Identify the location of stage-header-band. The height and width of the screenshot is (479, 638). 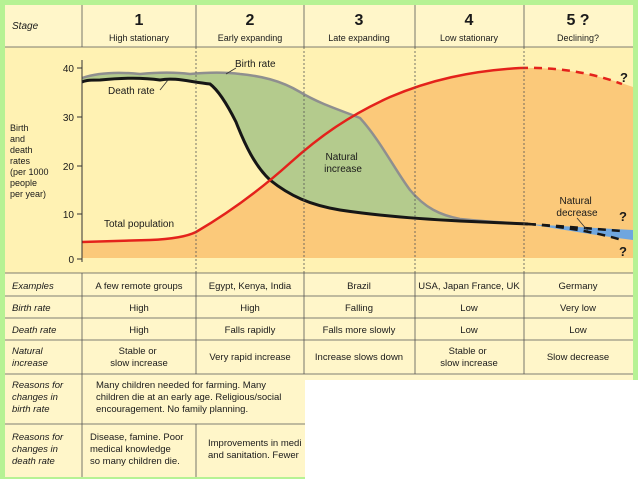
(319, 26).